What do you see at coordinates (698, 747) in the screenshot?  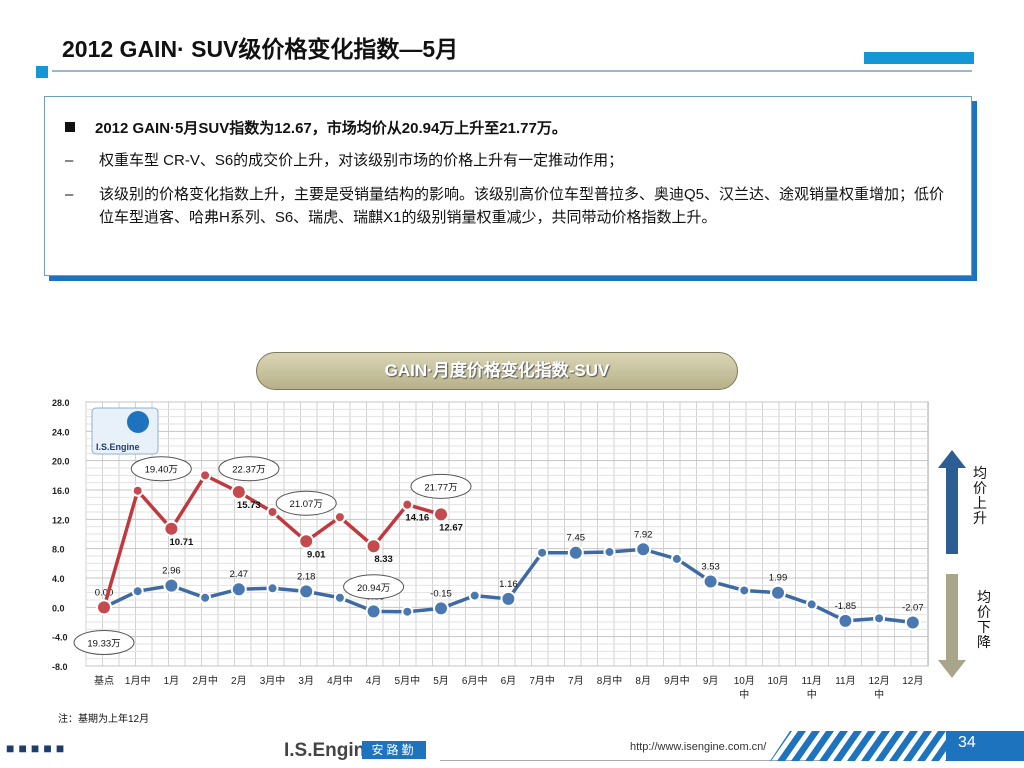 I see `footer-url: http://www.isengine.com.cn/` at bounding box center [698, 747].